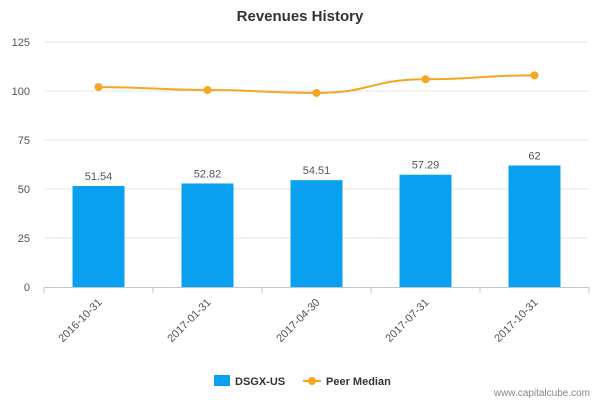 Image resolution: width=600 pixels, height=400 pixels. I want to click on bar-value-label: 54.51, so click(317, 171).